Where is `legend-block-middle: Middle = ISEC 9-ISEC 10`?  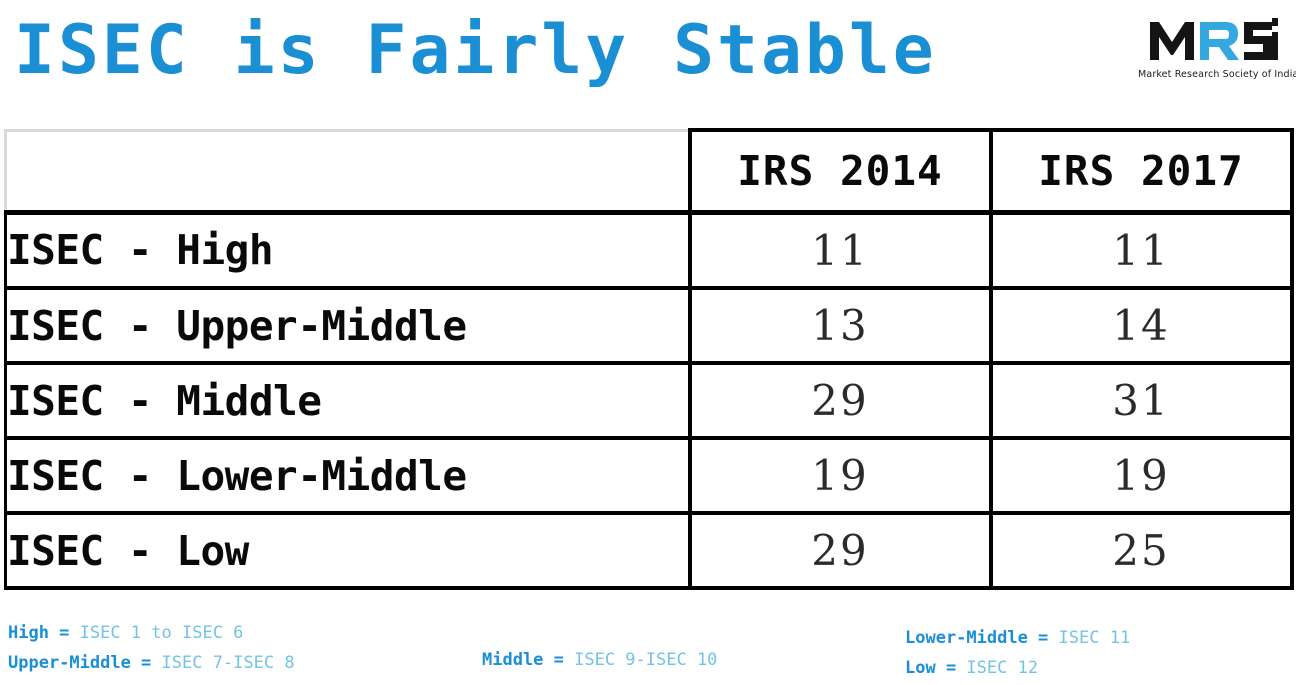
legend-block-middle: Middle = ISEC 9-ISEC 10 is located at coordinates (599, 660).